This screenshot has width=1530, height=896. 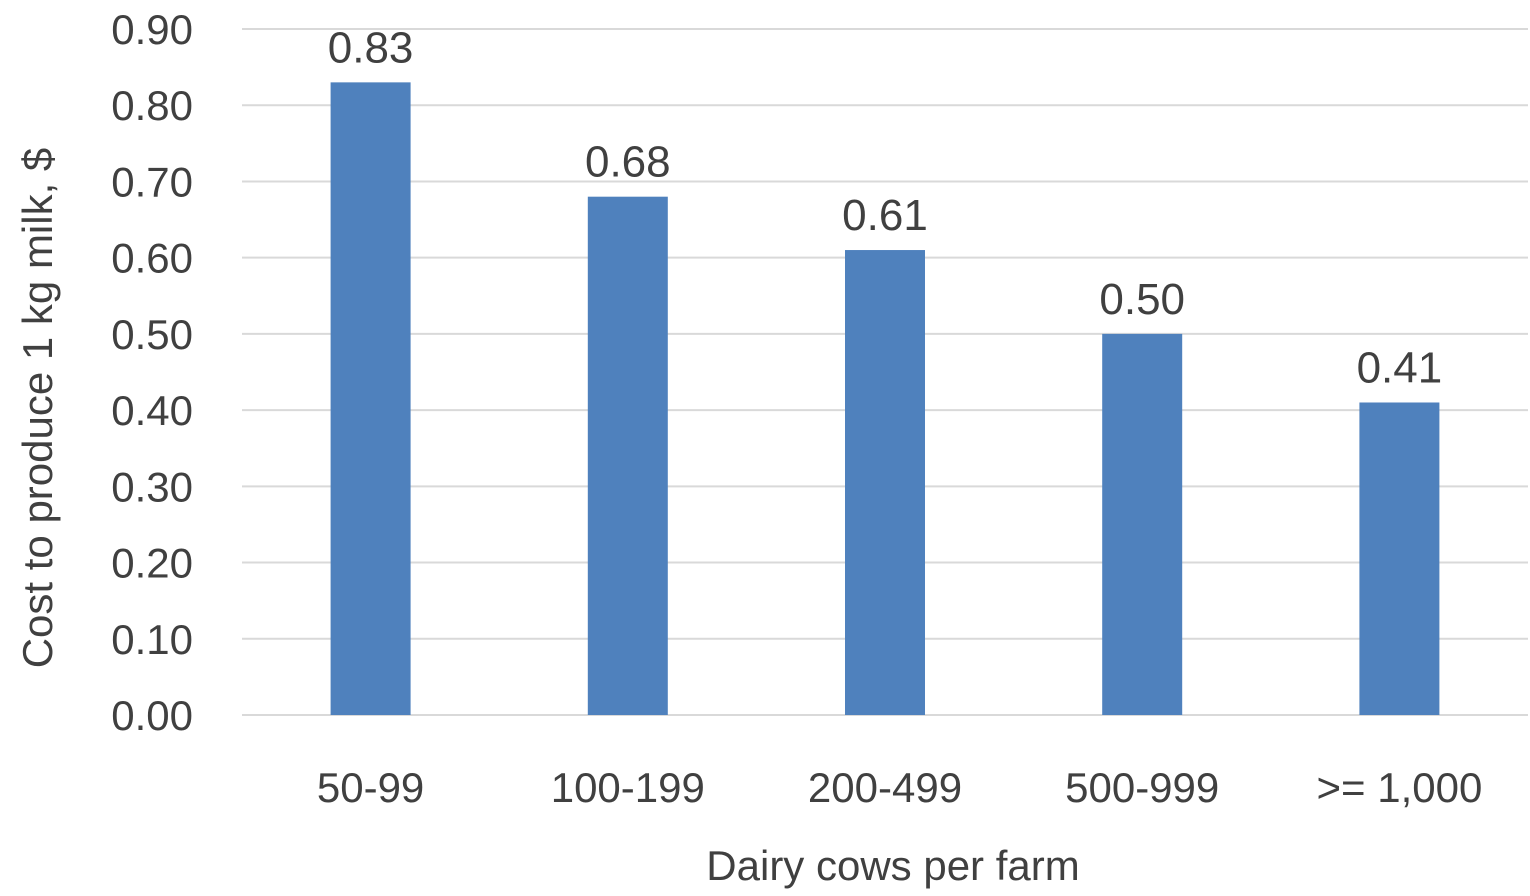 What do you see at coordinates (152, 105) in the screenshot?
I see `y-tick-label: 0.80` at bounding box center [152, 105].